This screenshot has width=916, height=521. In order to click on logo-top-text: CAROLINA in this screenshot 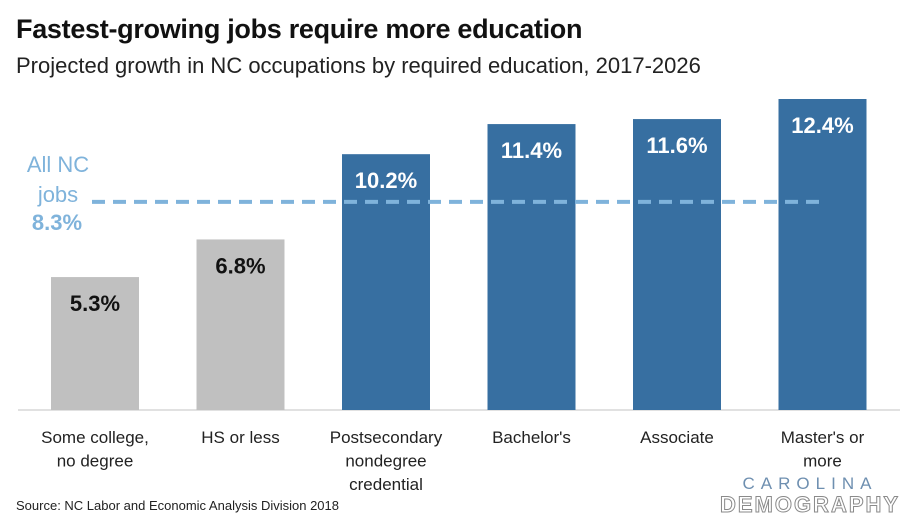, I will do `click(810, 483)`.